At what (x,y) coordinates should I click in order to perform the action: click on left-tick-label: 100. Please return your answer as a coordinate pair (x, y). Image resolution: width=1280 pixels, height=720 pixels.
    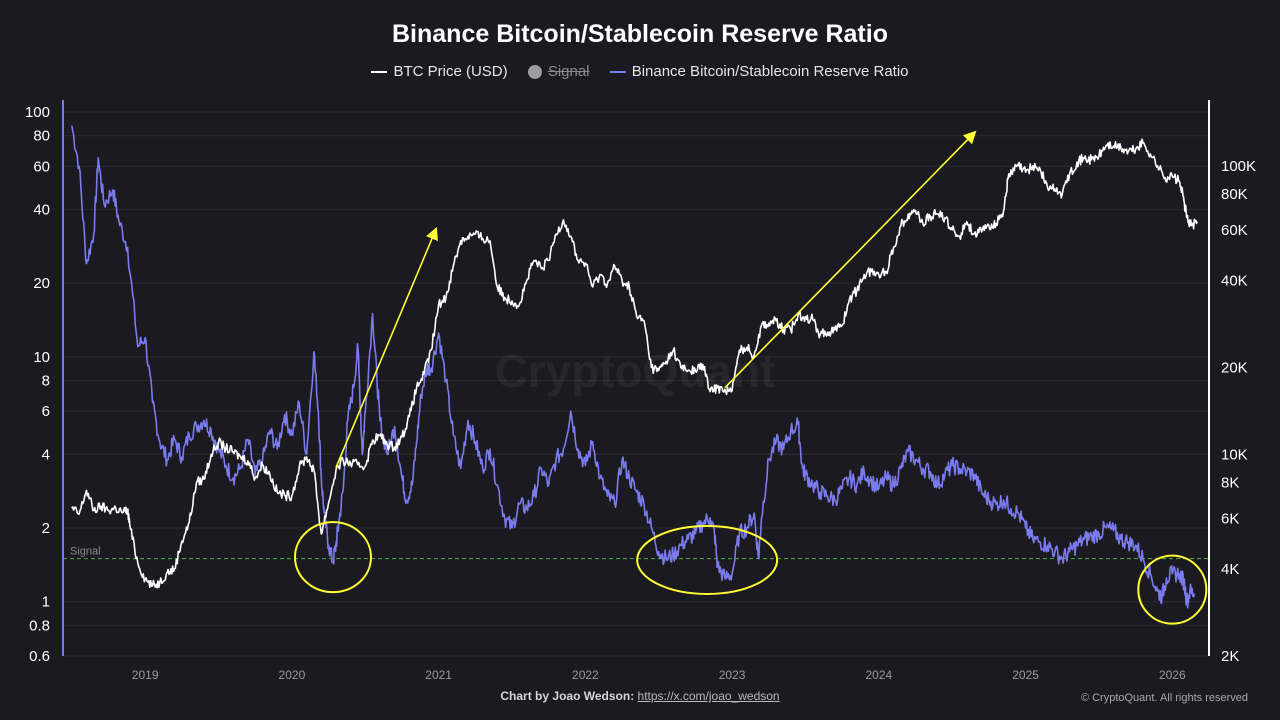
    Looking at the image, I should click on (37, 112).